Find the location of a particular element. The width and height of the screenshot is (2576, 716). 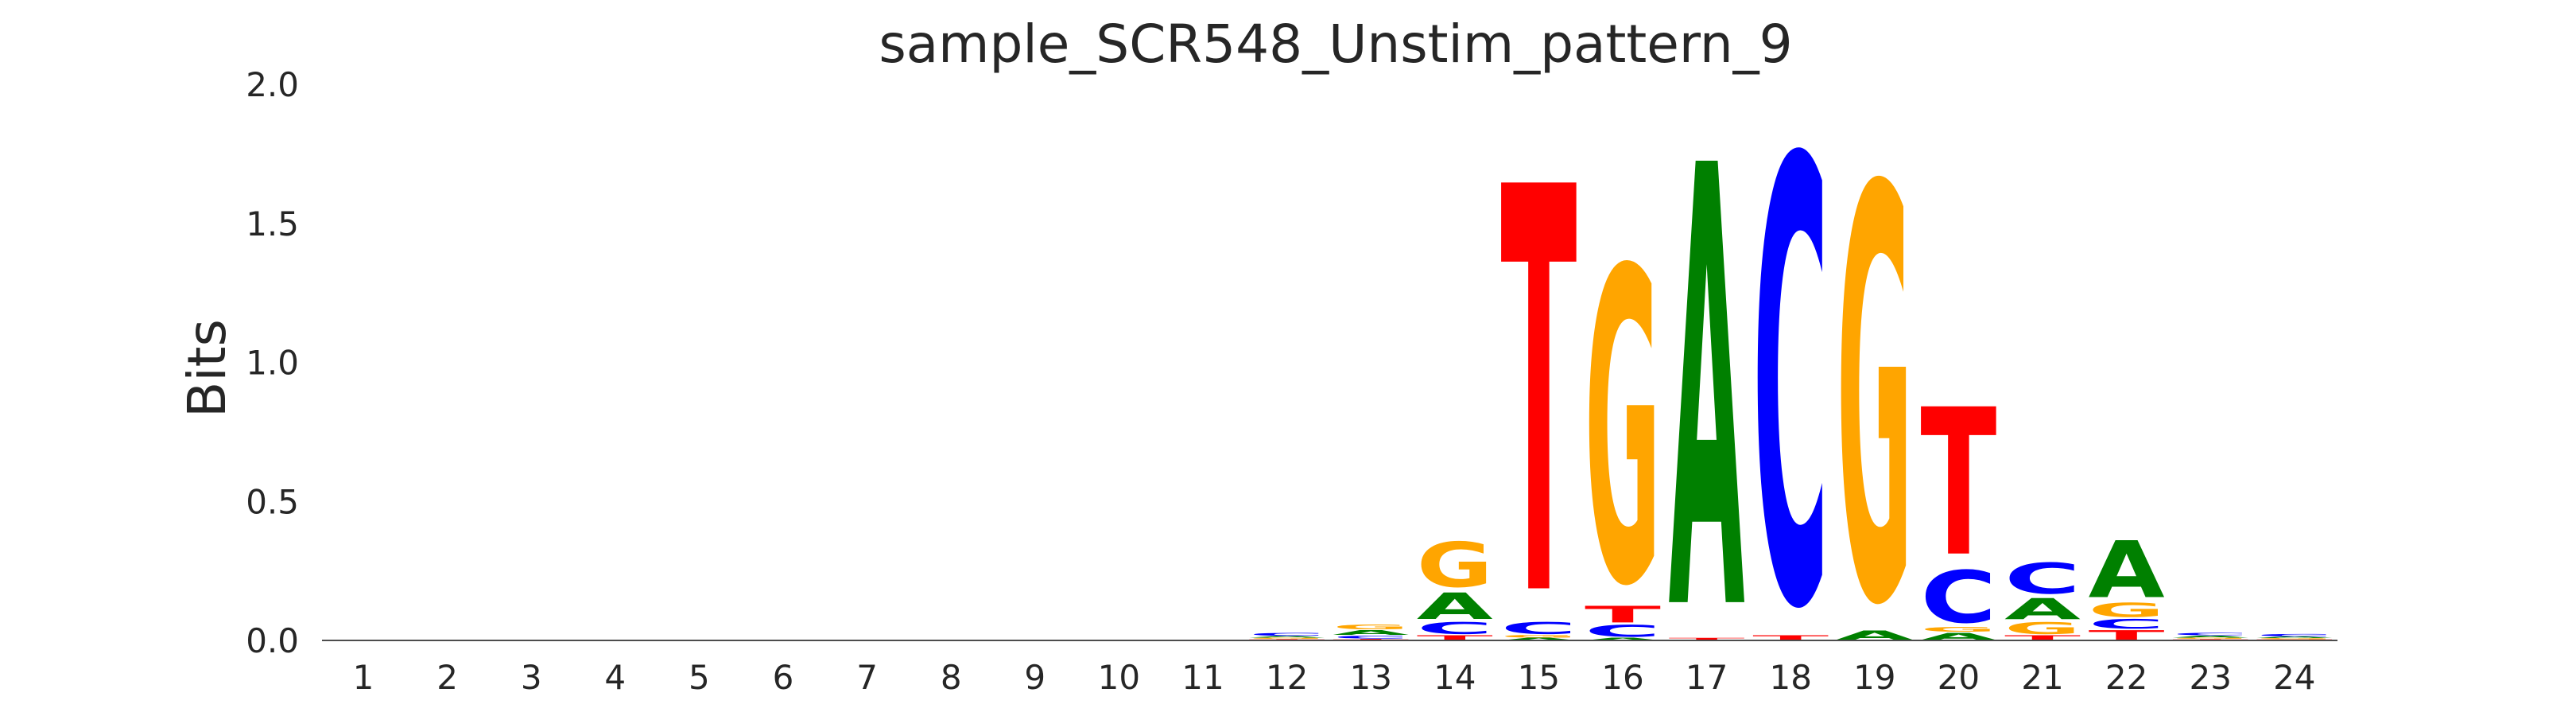

x-tick-label: 15 is located at coordinates (1539, 677).